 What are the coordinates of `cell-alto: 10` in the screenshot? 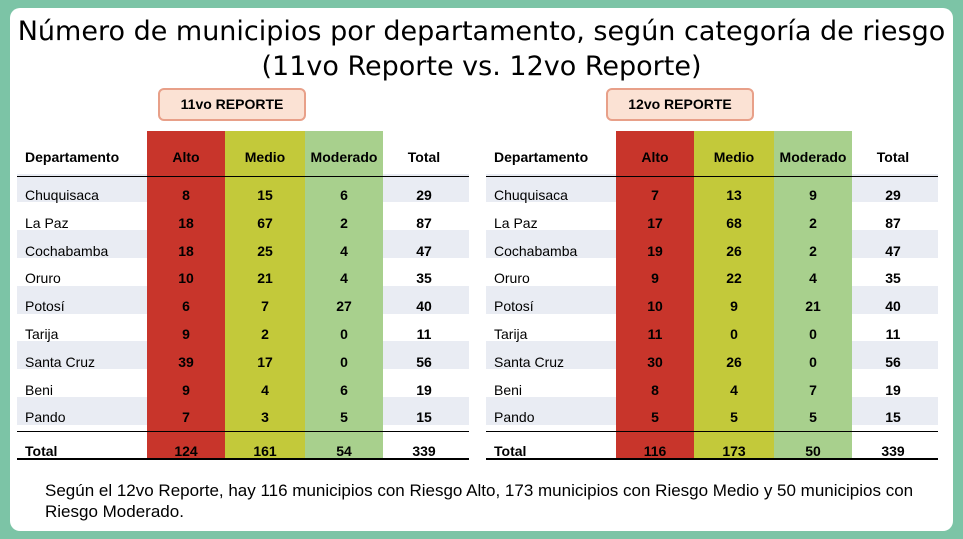 It's located at (655, 306).